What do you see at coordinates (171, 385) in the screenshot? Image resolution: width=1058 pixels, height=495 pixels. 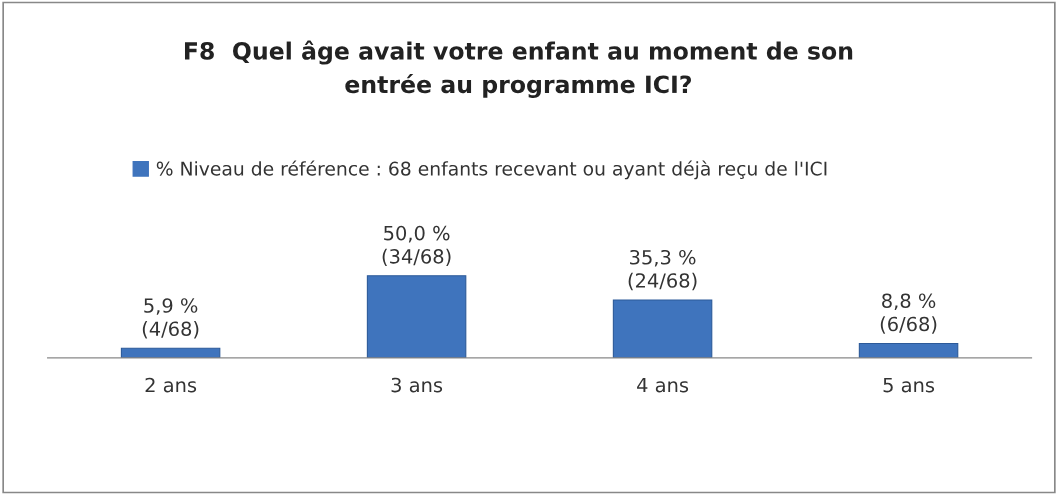 I see `x-tick-label: 2 ans` at bounding box center [171, 385].